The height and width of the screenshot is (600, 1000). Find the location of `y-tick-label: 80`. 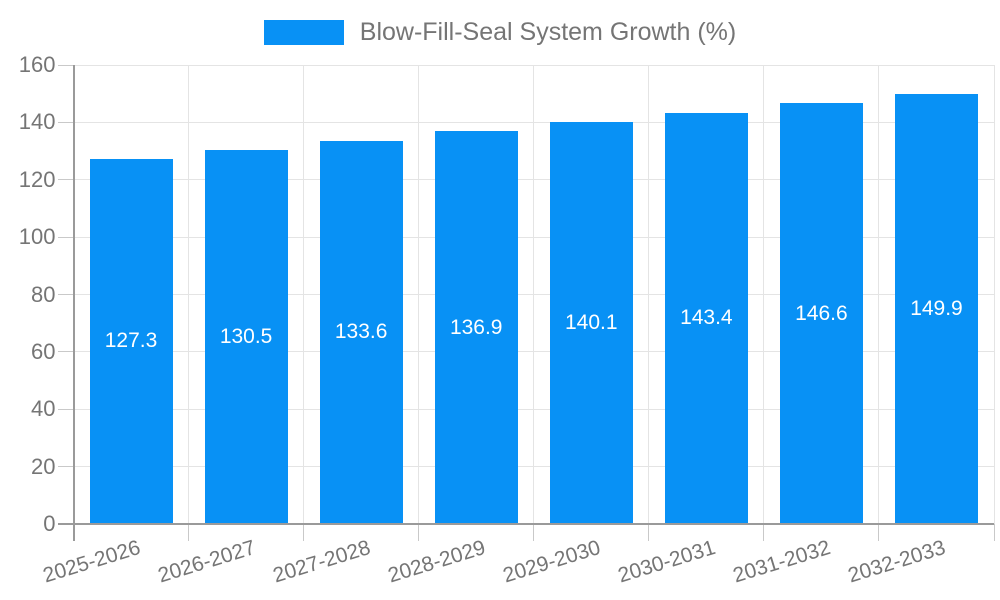

y-tick-label: 80 is located at coordinates (43, 294).